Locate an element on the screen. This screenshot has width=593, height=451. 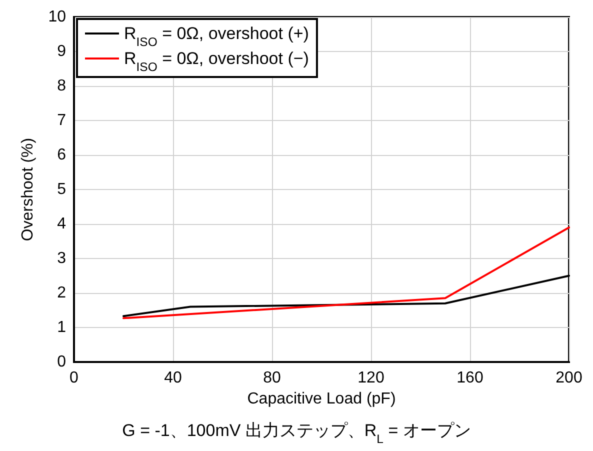
y-axis-title: Overshoot (%) is located at coordinates (28, 190).